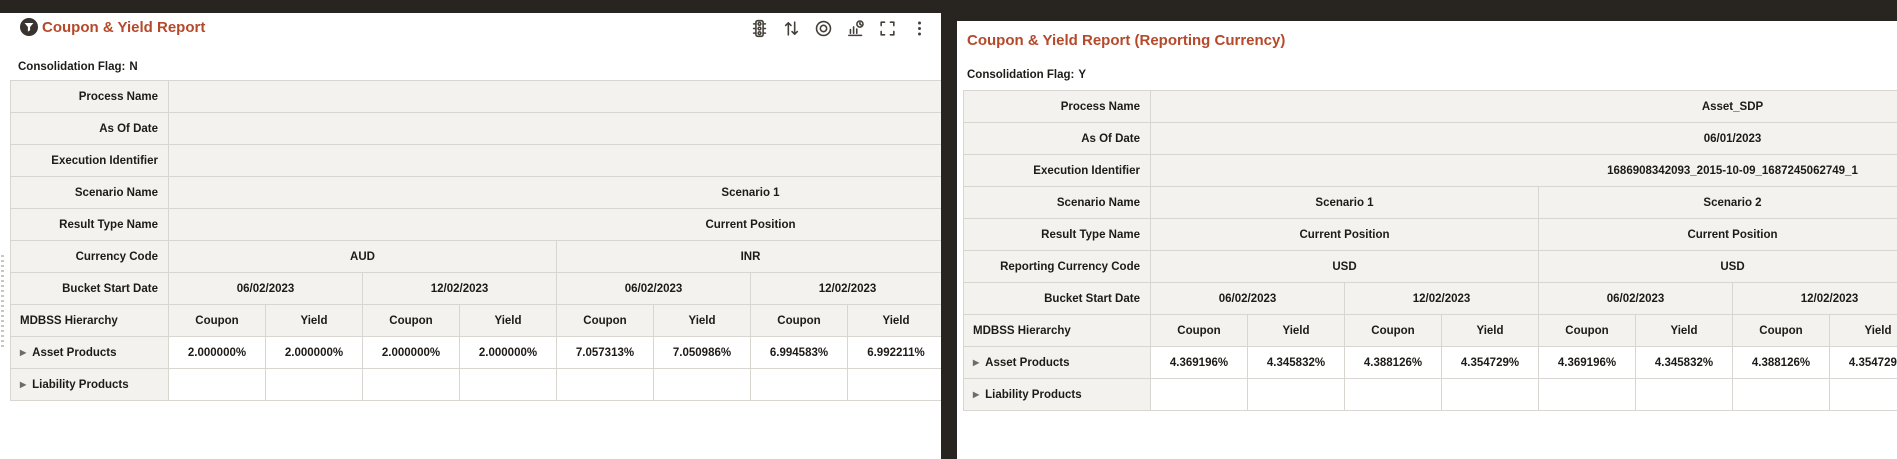 This screenshot has height=459, width=1897. What do you see at coordinates (605, 353) in the screenshot?
I see `value-cell: 7.057313%` at bounding box center [605, 353].